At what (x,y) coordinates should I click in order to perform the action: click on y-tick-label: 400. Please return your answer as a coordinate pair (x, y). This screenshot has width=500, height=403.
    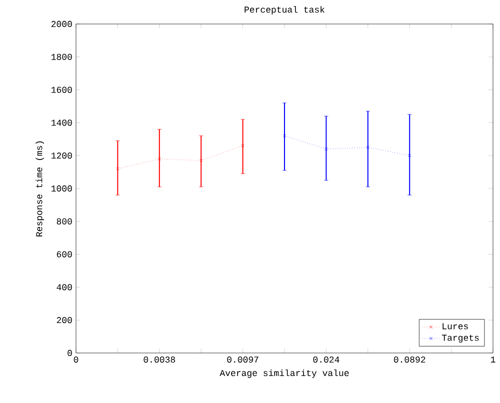
    Looking at the image, I should click on (64, 287).